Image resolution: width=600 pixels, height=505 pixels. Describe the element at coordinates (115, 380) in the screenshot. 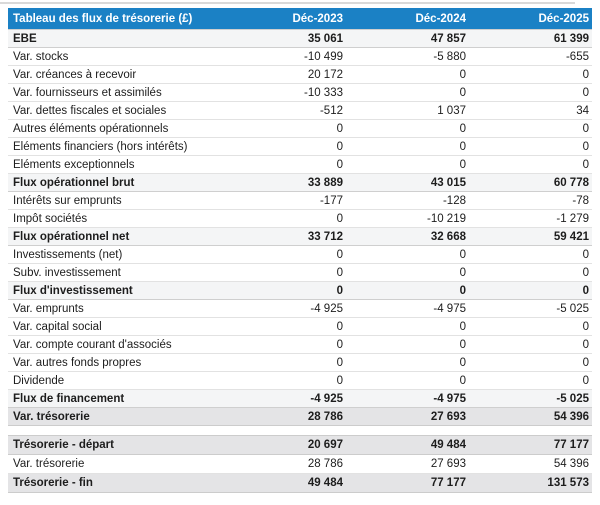

I see `row-label: Dividende` at that location.